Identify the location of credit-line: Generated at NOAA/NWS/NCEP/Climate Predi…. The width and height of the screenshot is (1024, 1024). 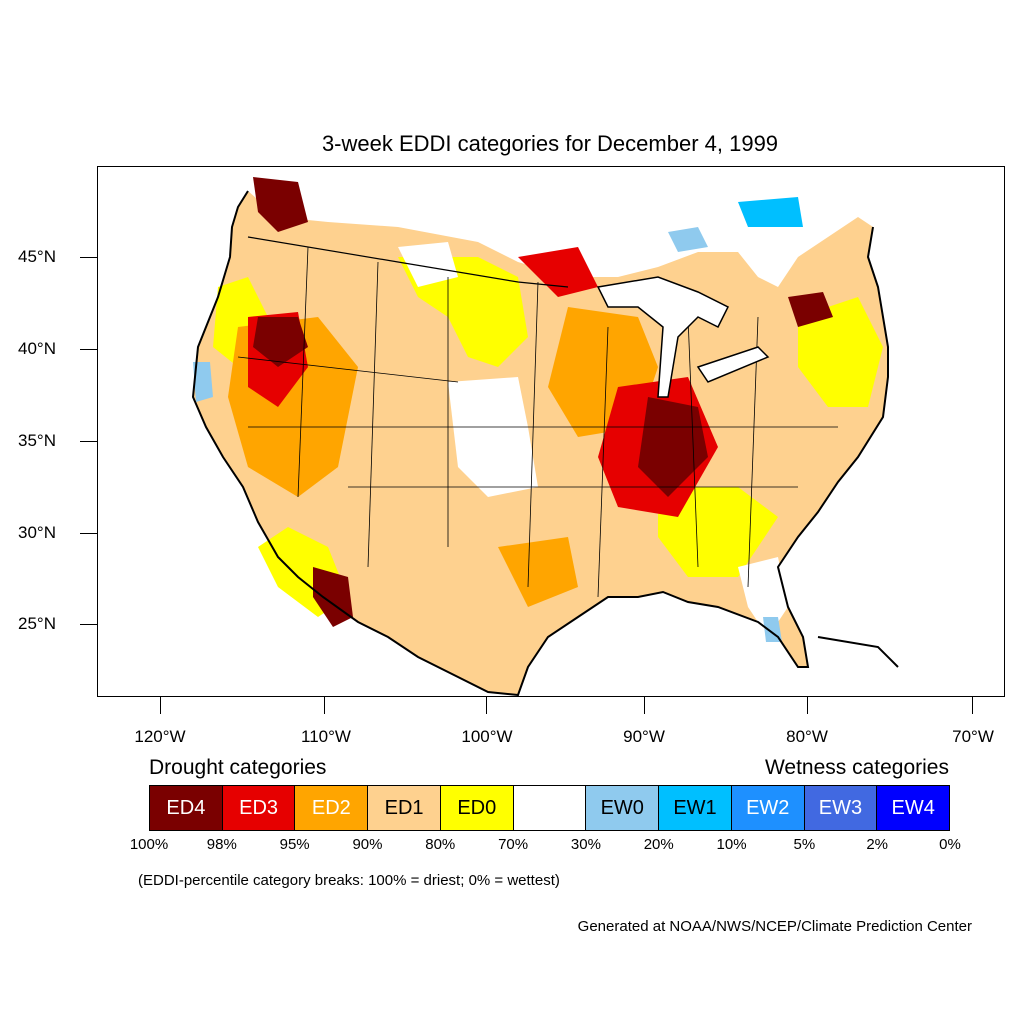
(774, 926).